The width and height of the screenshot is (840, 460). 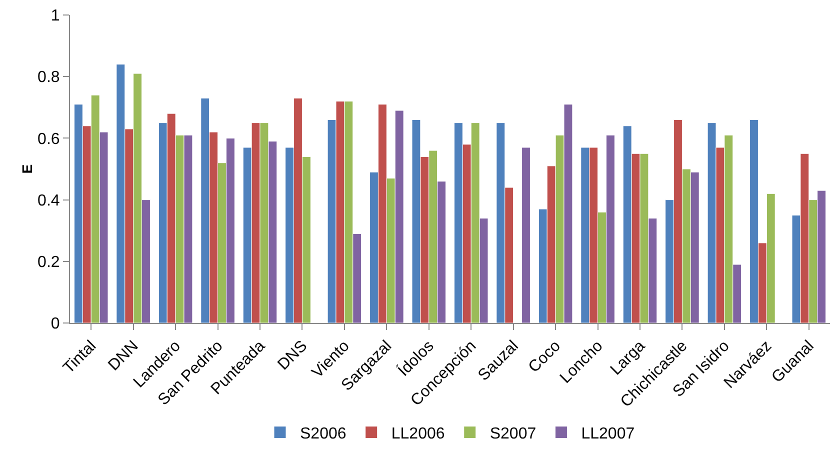 I want to click on y-tick-label: 0.4, so click(x=49, y=201).